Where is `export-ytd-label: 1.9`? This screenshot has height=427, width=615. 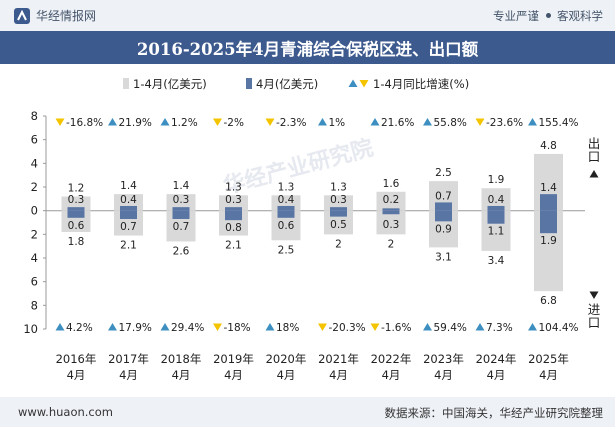
export-ytd-label: 1.9 is located at coordinates (496, 180).